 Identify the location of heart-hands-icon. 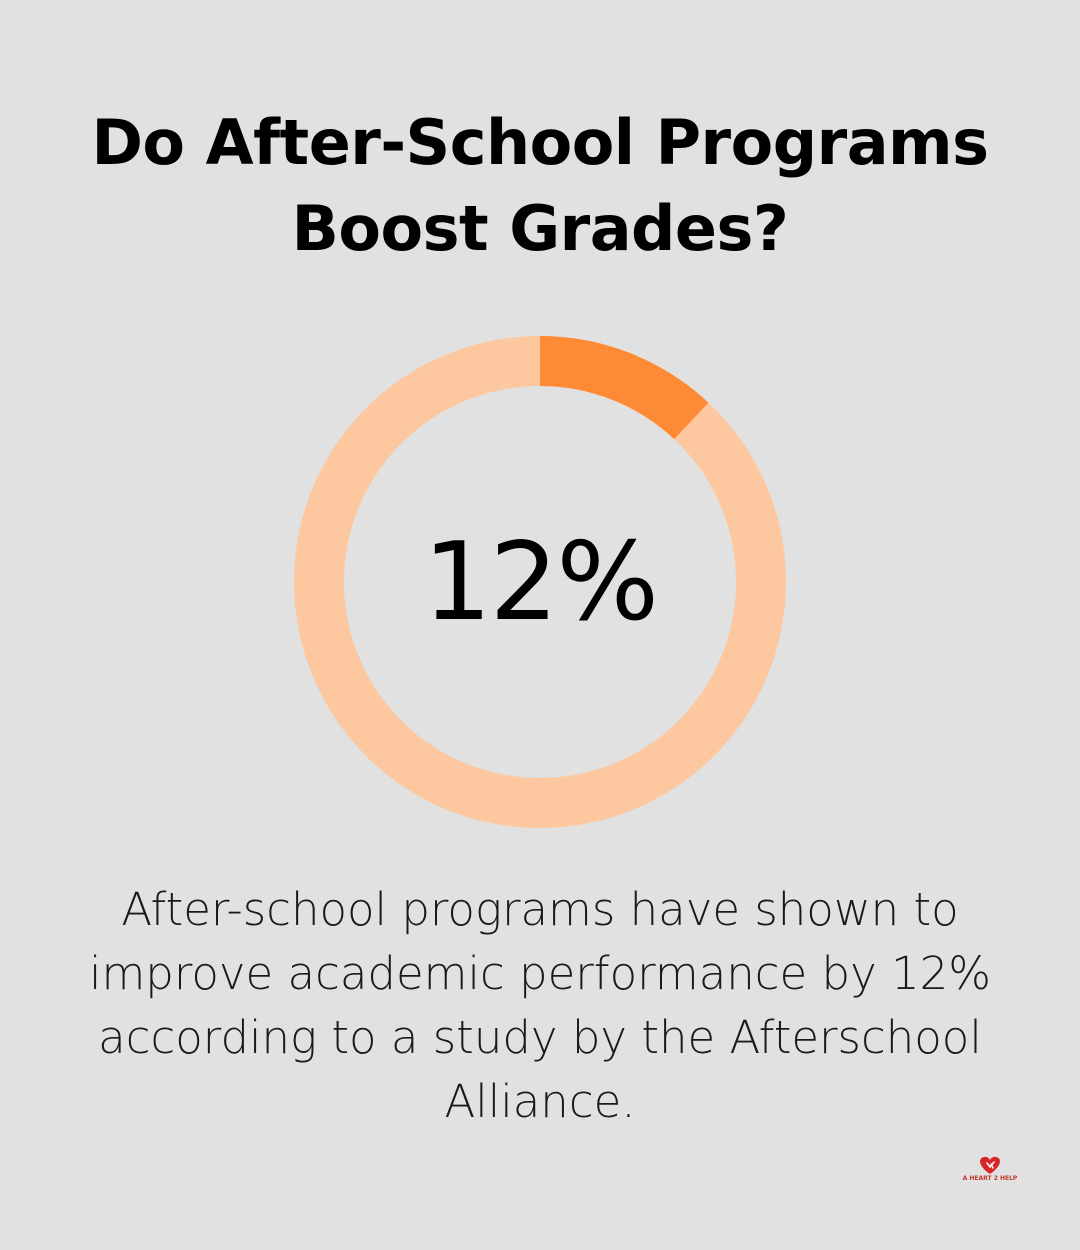
(990, 1165).